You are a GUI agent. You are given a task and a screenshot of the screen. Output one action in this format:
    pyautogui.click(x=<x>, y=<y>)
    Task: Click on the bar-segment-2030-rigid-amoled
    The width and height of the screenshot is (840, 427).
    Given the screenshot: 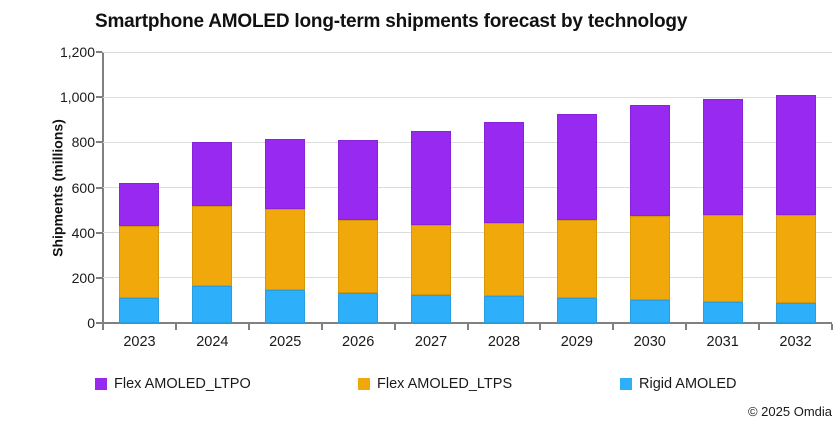 What is the action you would take?
    pyautogui.click(x=649, y=311)
    